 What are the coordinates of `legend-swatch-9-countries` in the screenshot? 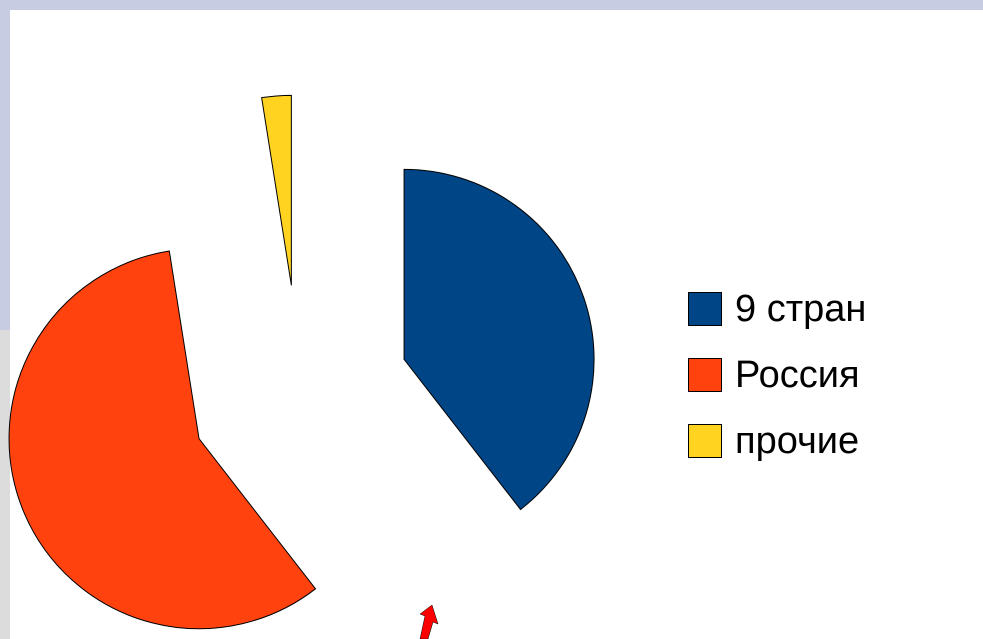 It's located at (705, 309).